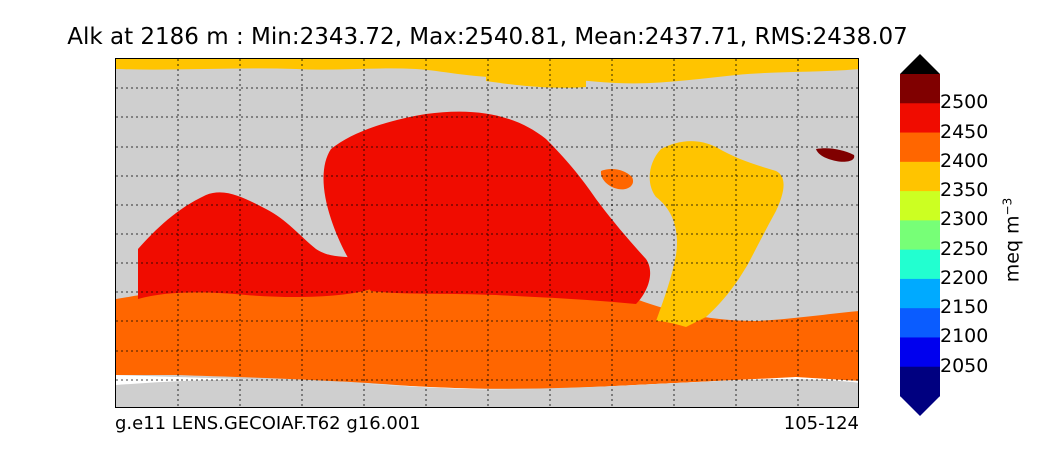 Image resolution: width=1060 pixels, height=464 pixels. What do you see at coordinates (964, 336) in the screenshot?
I see `colorbar-tick-label: 2100` at bounding box center [964, 336].